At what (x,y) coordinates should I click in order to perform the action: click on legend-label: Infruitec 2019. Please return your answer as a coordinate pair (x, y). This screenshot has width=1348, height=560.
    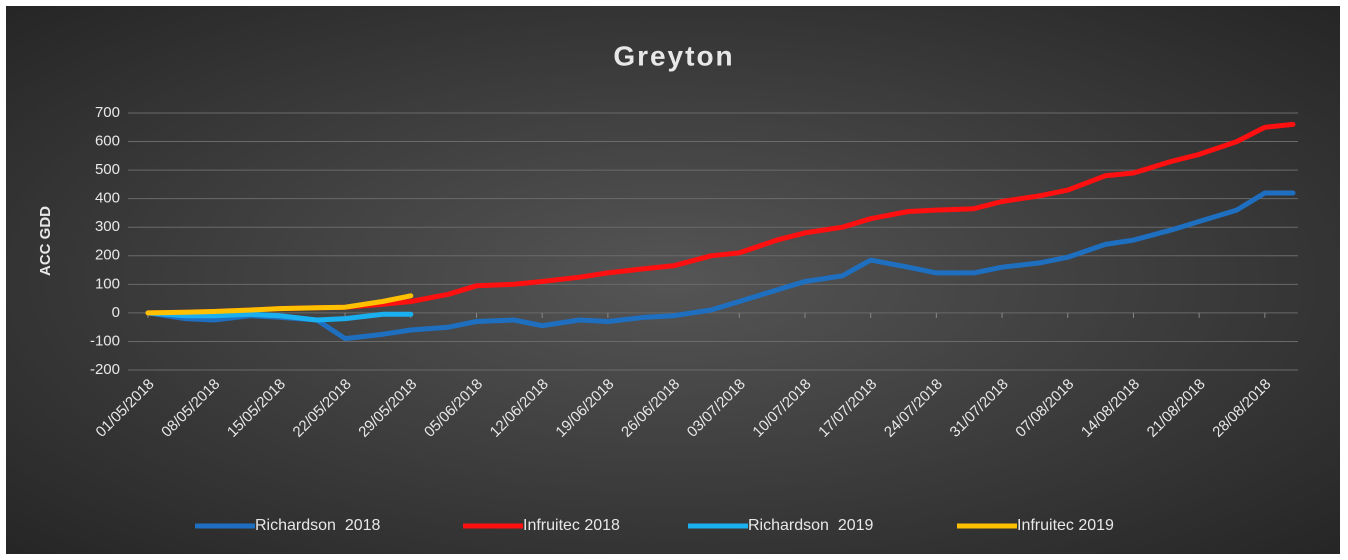
    Looking at the image, I should click on (1065, 525).